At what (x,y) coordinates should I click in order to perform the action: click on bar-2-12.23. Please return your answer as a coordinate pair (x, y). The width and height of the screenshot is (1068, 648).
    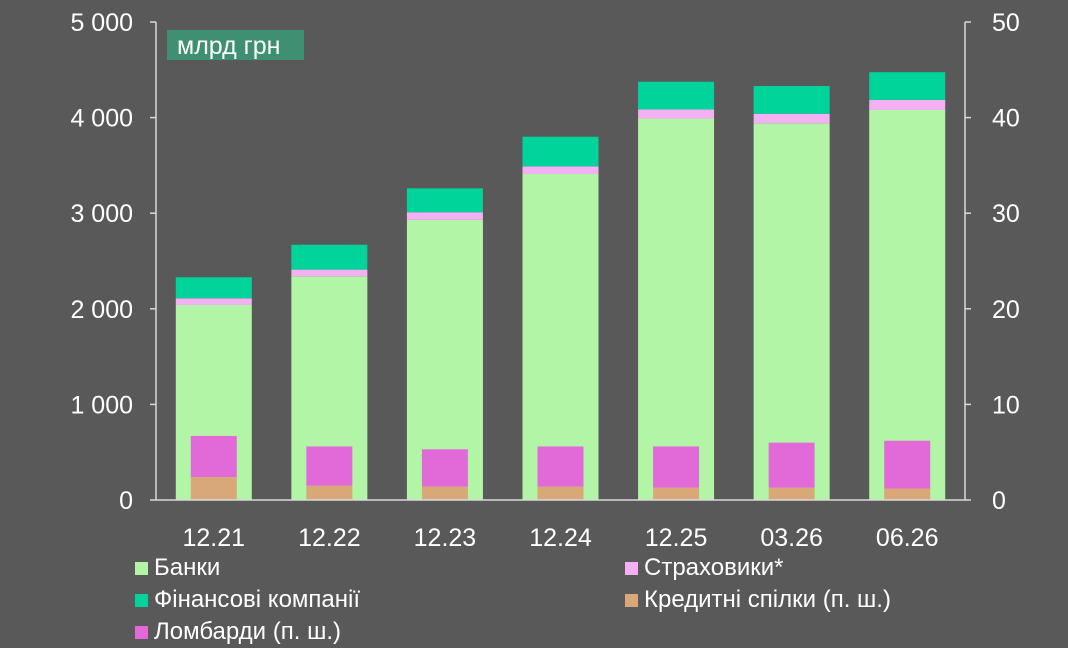
    Looking at the image, I should click on (444, 216).